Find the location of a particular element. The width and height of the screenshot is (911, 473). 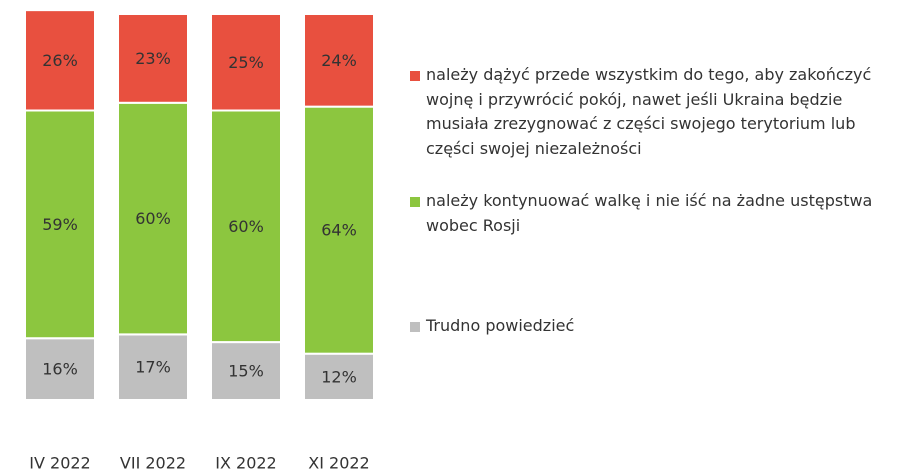

data-label: 59% is located at coordinates (60, 224).